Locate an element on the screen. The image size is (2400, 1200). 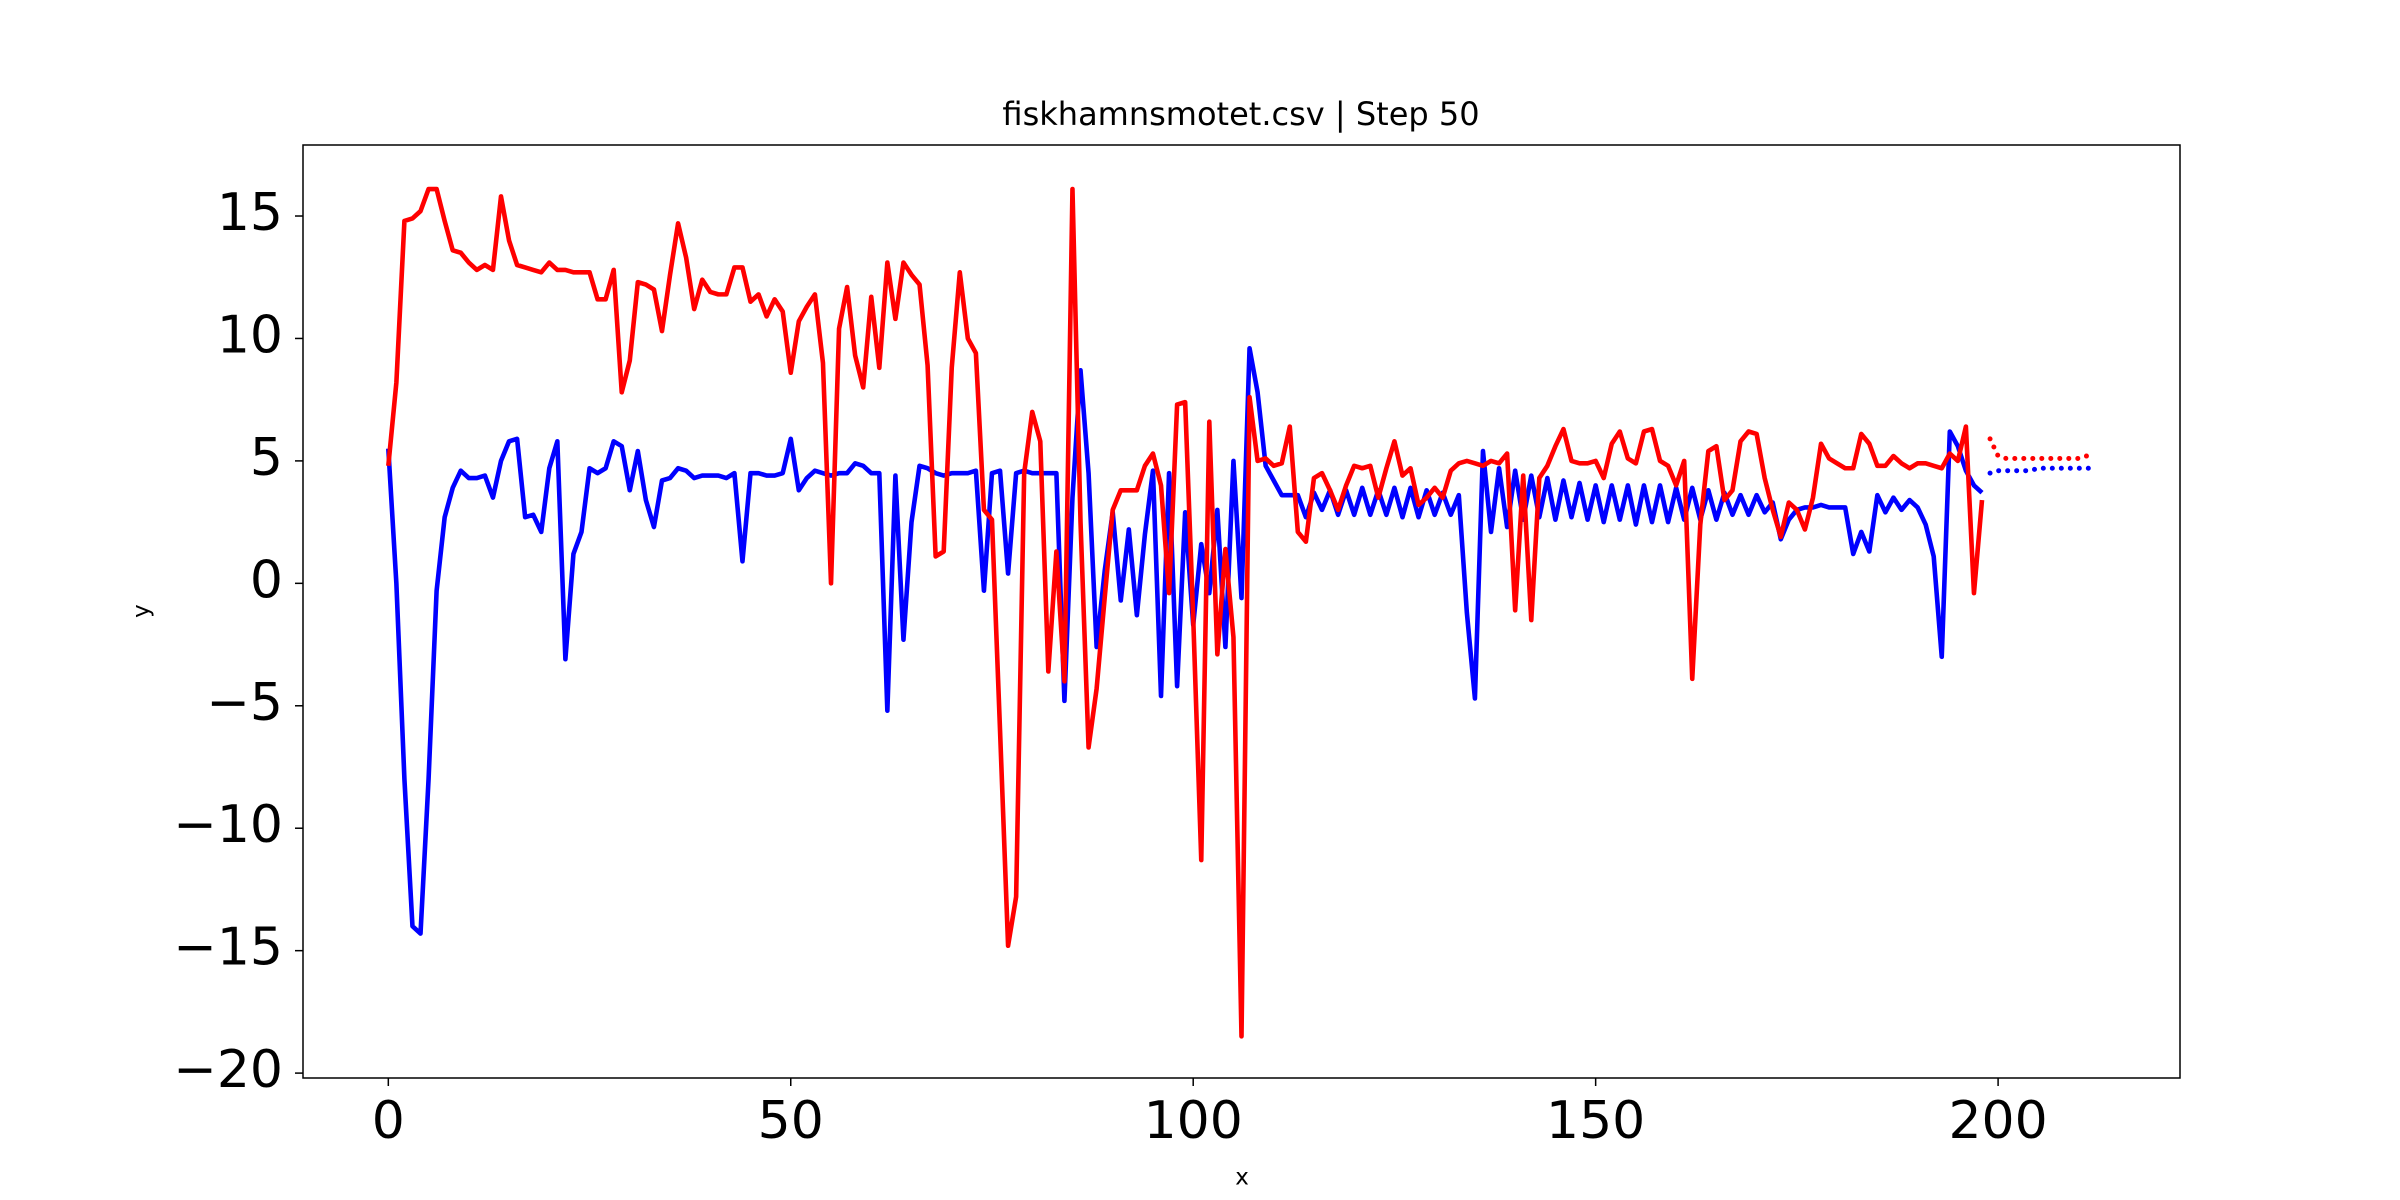
y-tick-label: −5 is located at coordinates (244, 703).